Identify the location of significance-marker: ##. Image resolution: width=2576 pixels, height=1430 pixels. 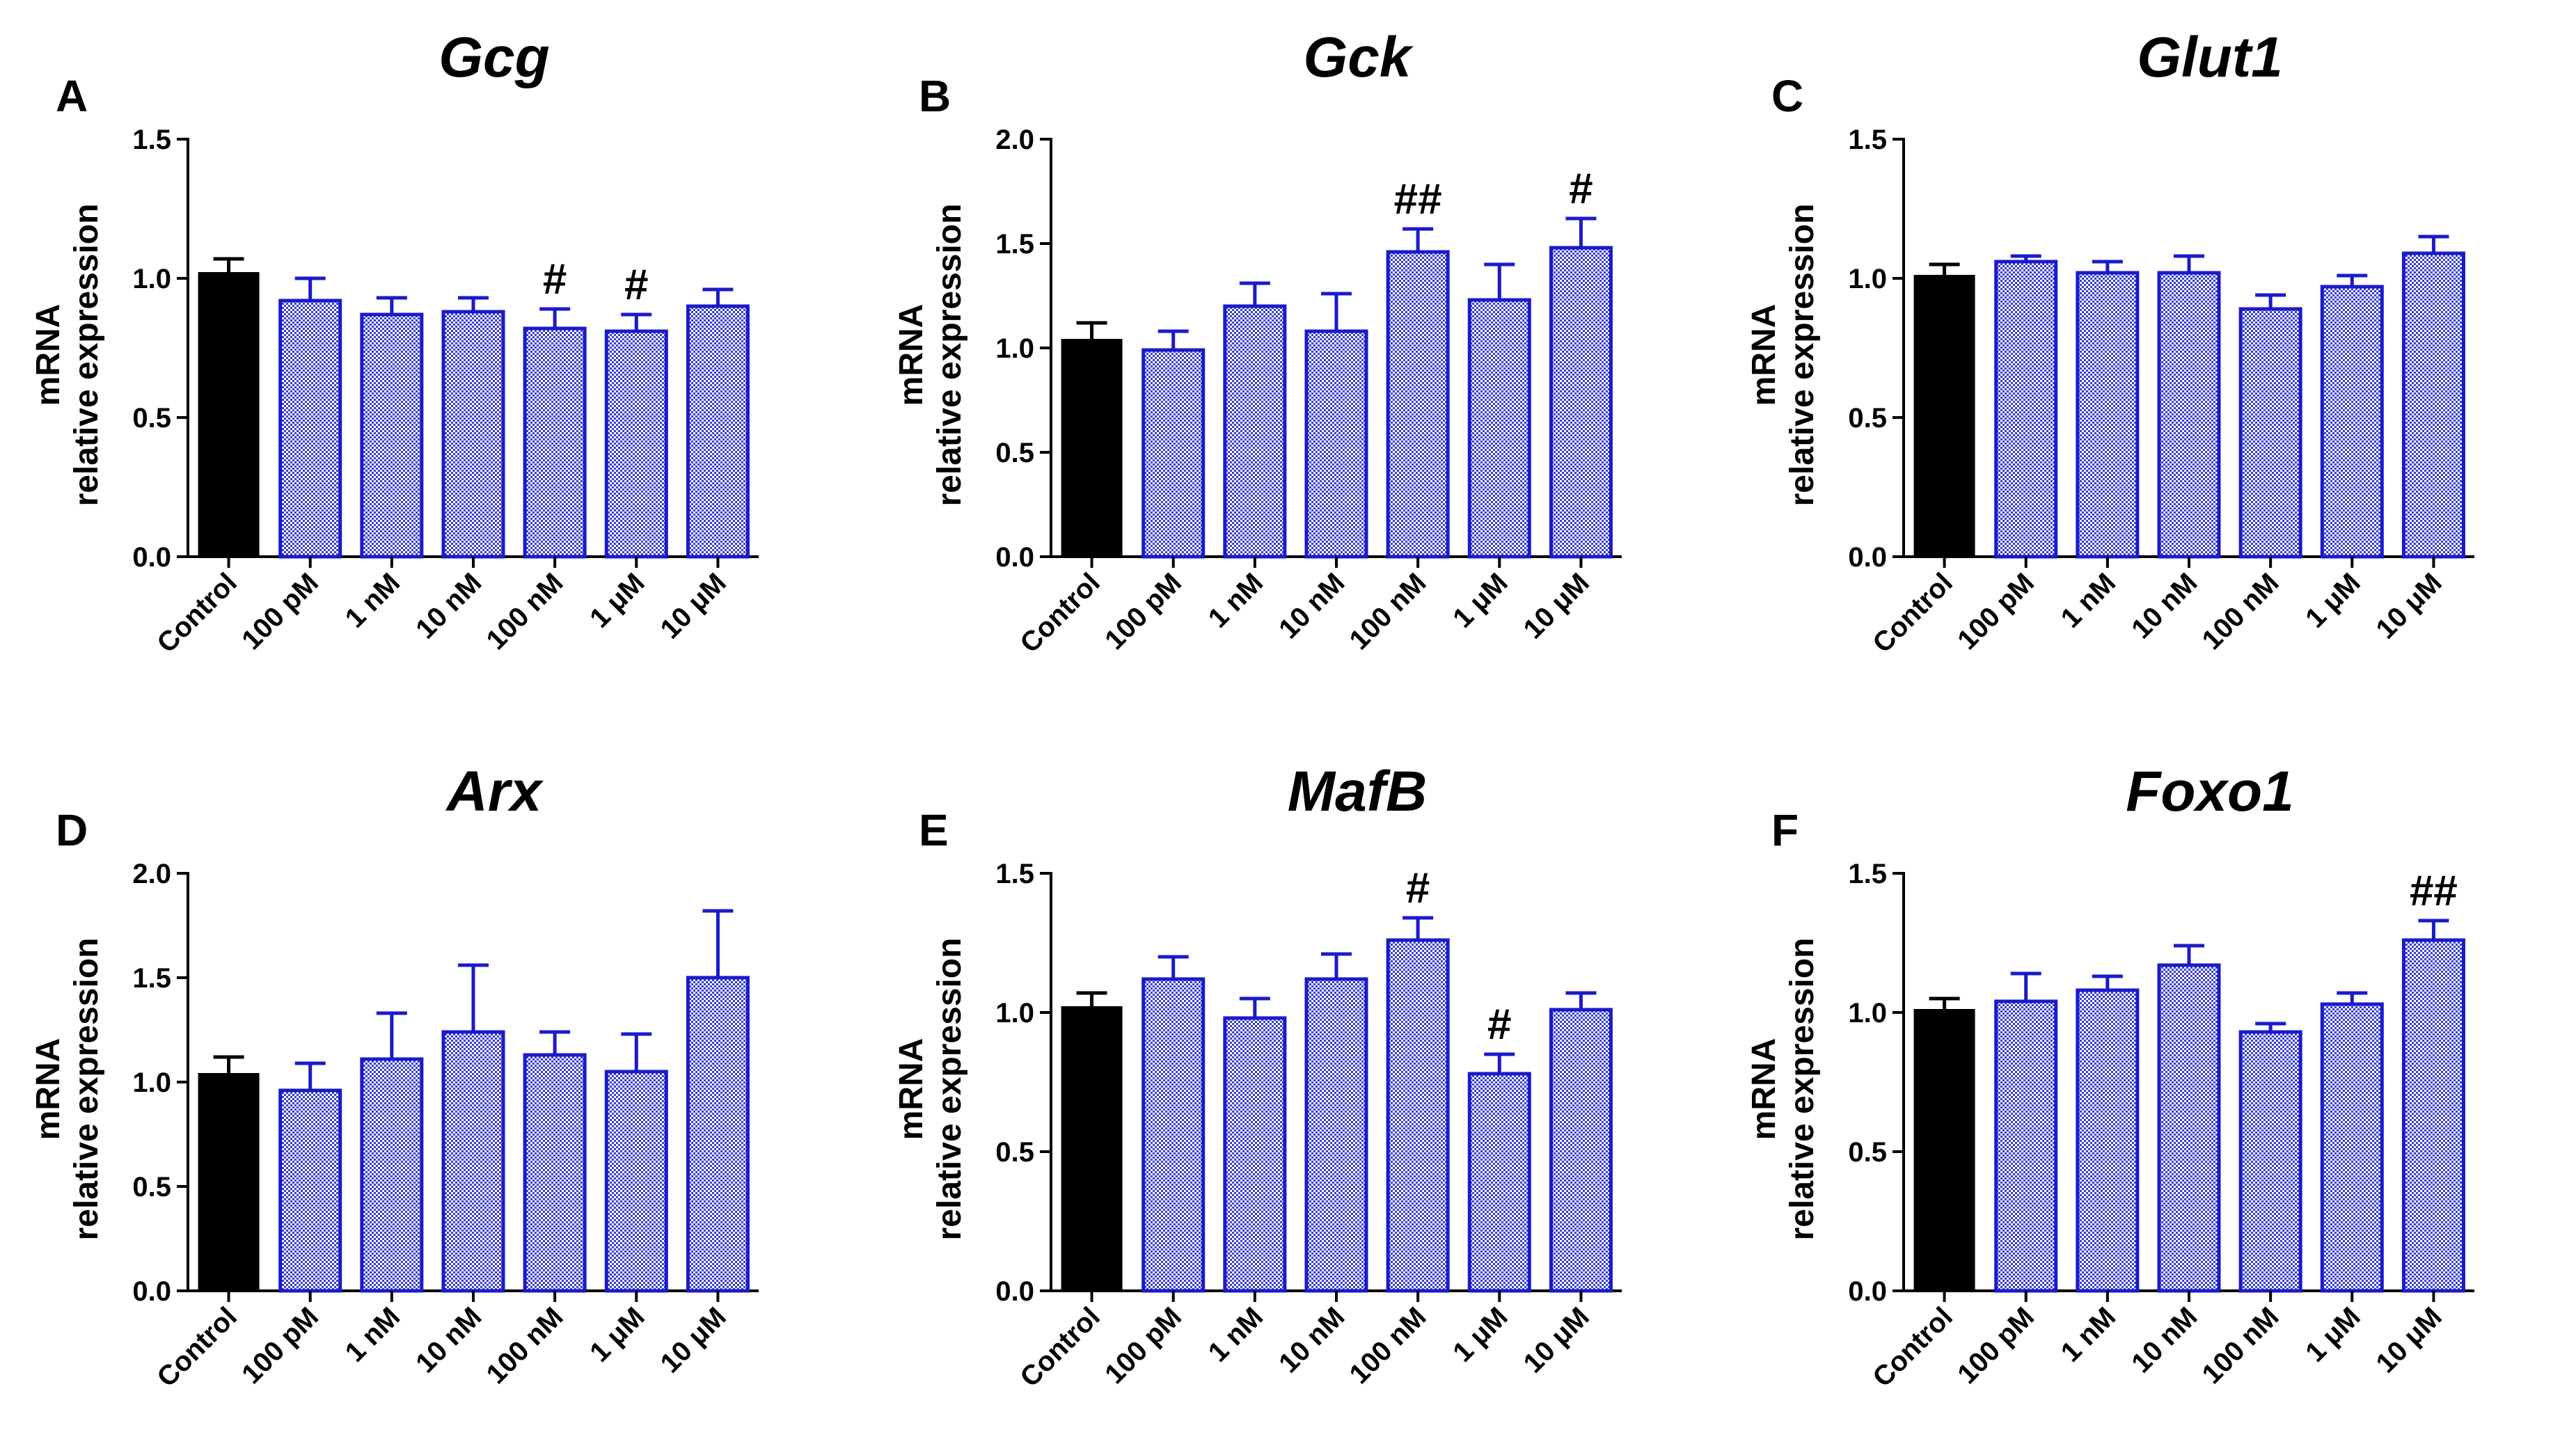
(2434, 891).